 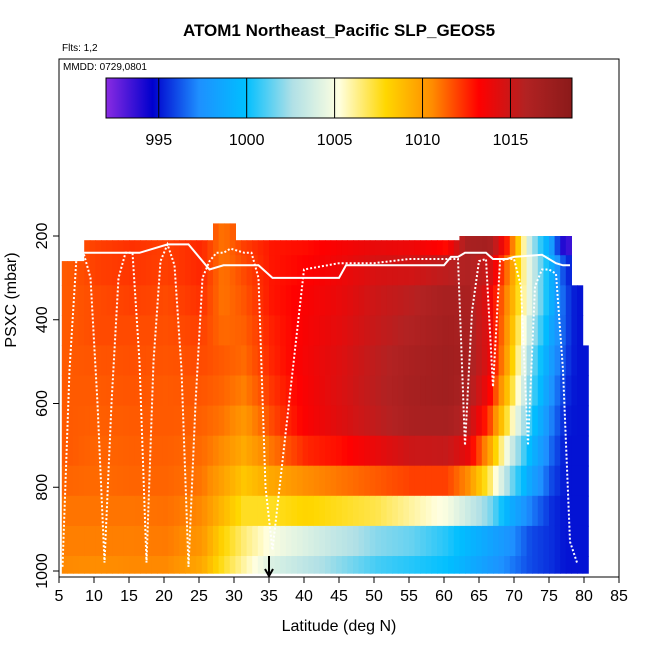 I want to click on x-tick-label: 20, so click(x=164, y=596).